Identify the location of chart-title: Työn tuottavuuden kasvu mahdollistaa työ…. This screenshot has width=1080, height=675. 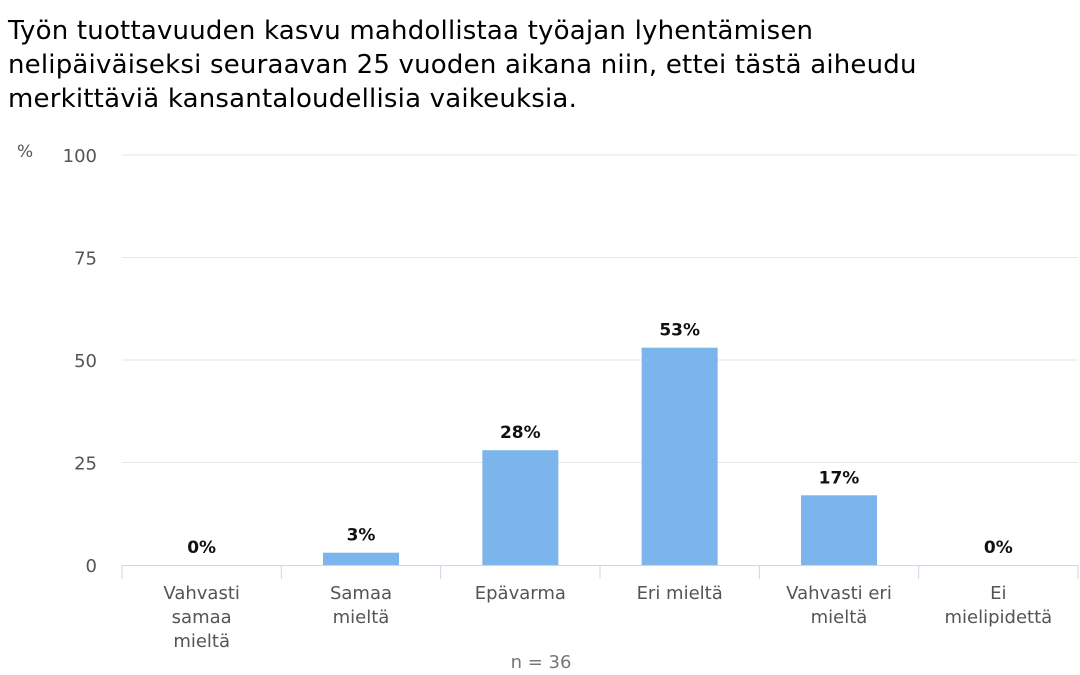
(538, 65).